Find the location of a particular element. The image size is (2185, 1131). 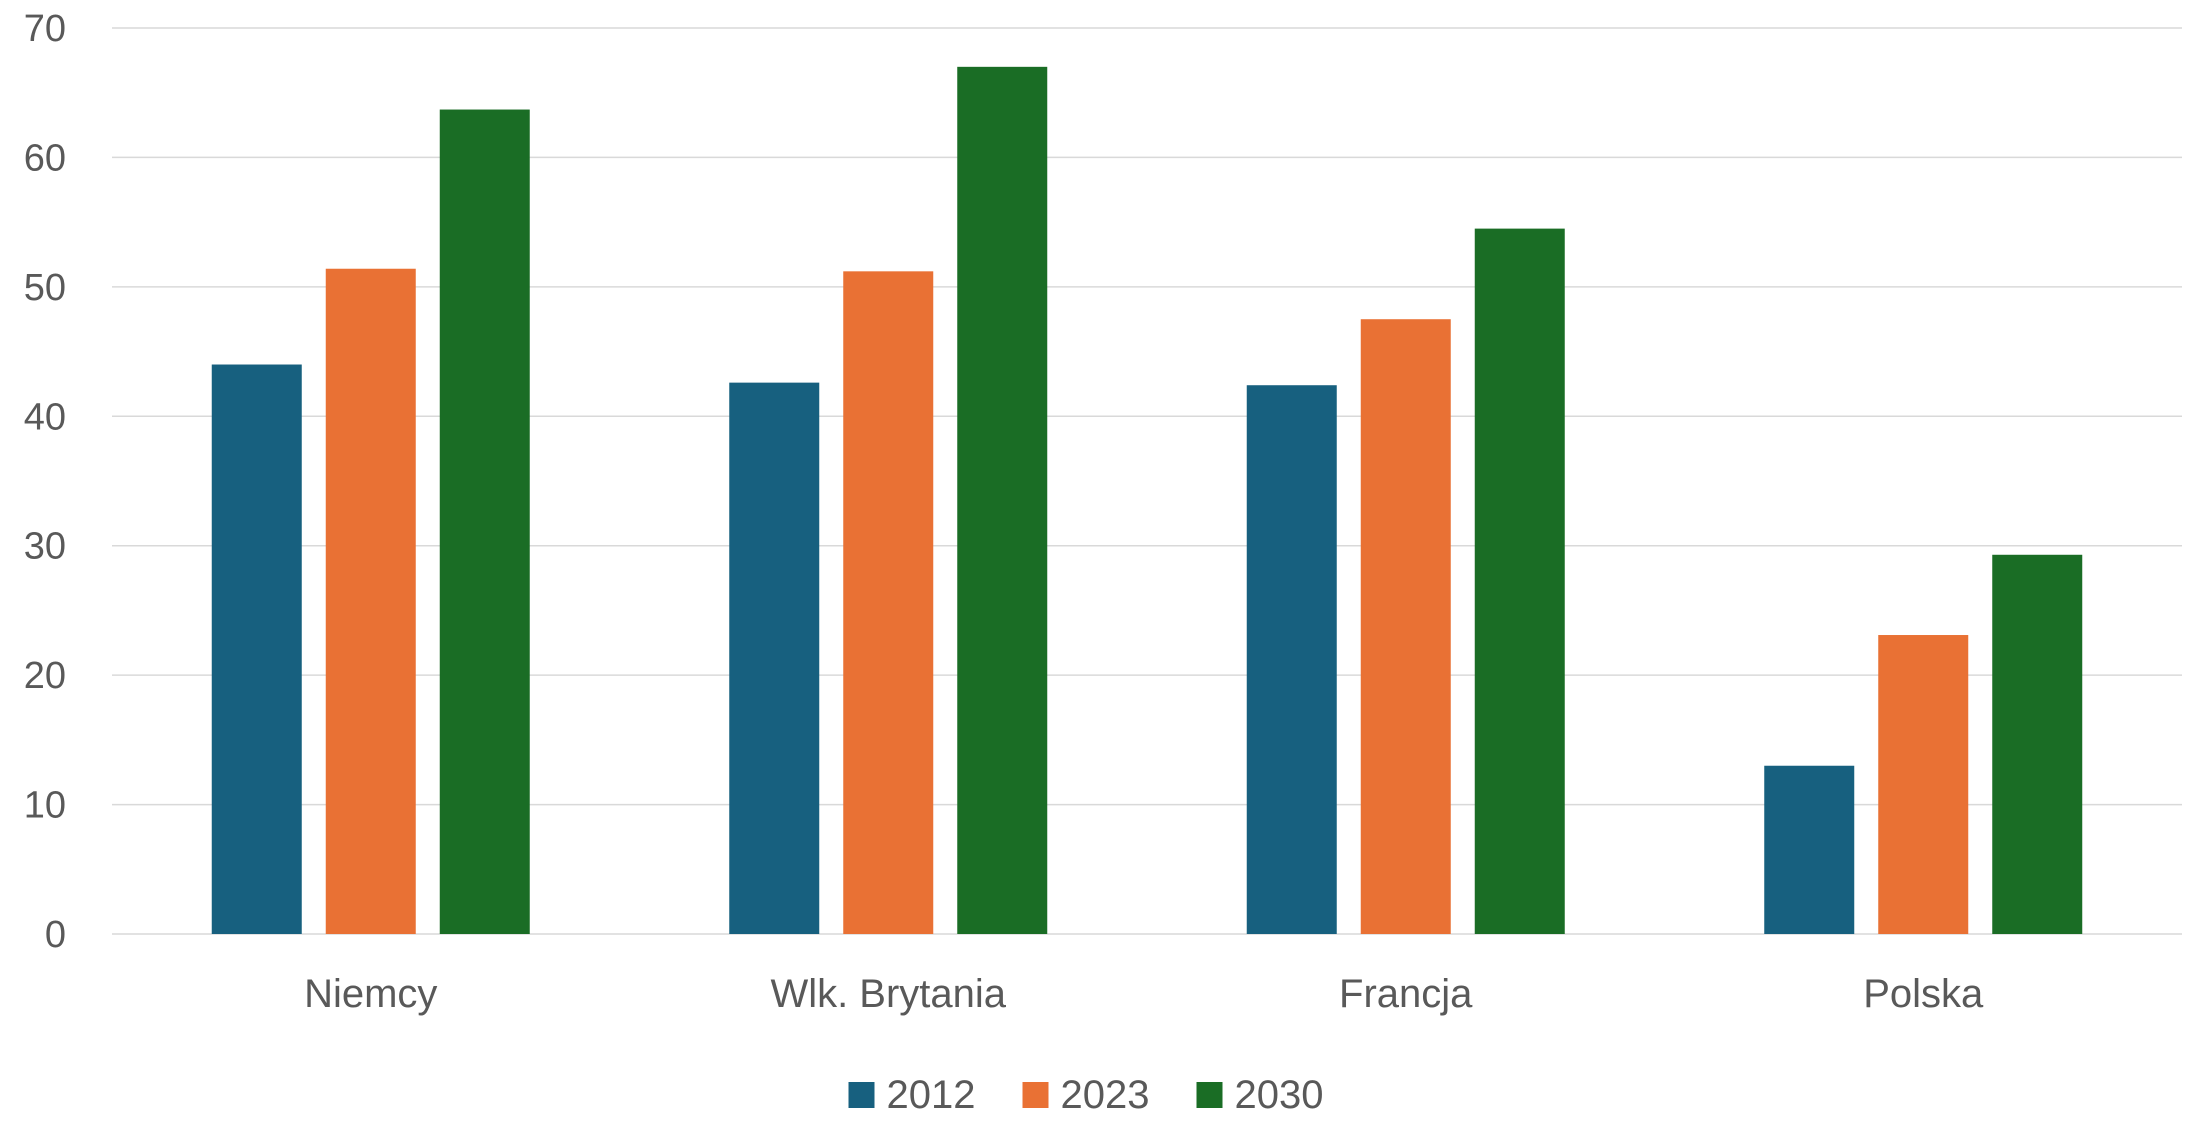

legend-swatch-2030 is located at coordinates (1209, 1095).